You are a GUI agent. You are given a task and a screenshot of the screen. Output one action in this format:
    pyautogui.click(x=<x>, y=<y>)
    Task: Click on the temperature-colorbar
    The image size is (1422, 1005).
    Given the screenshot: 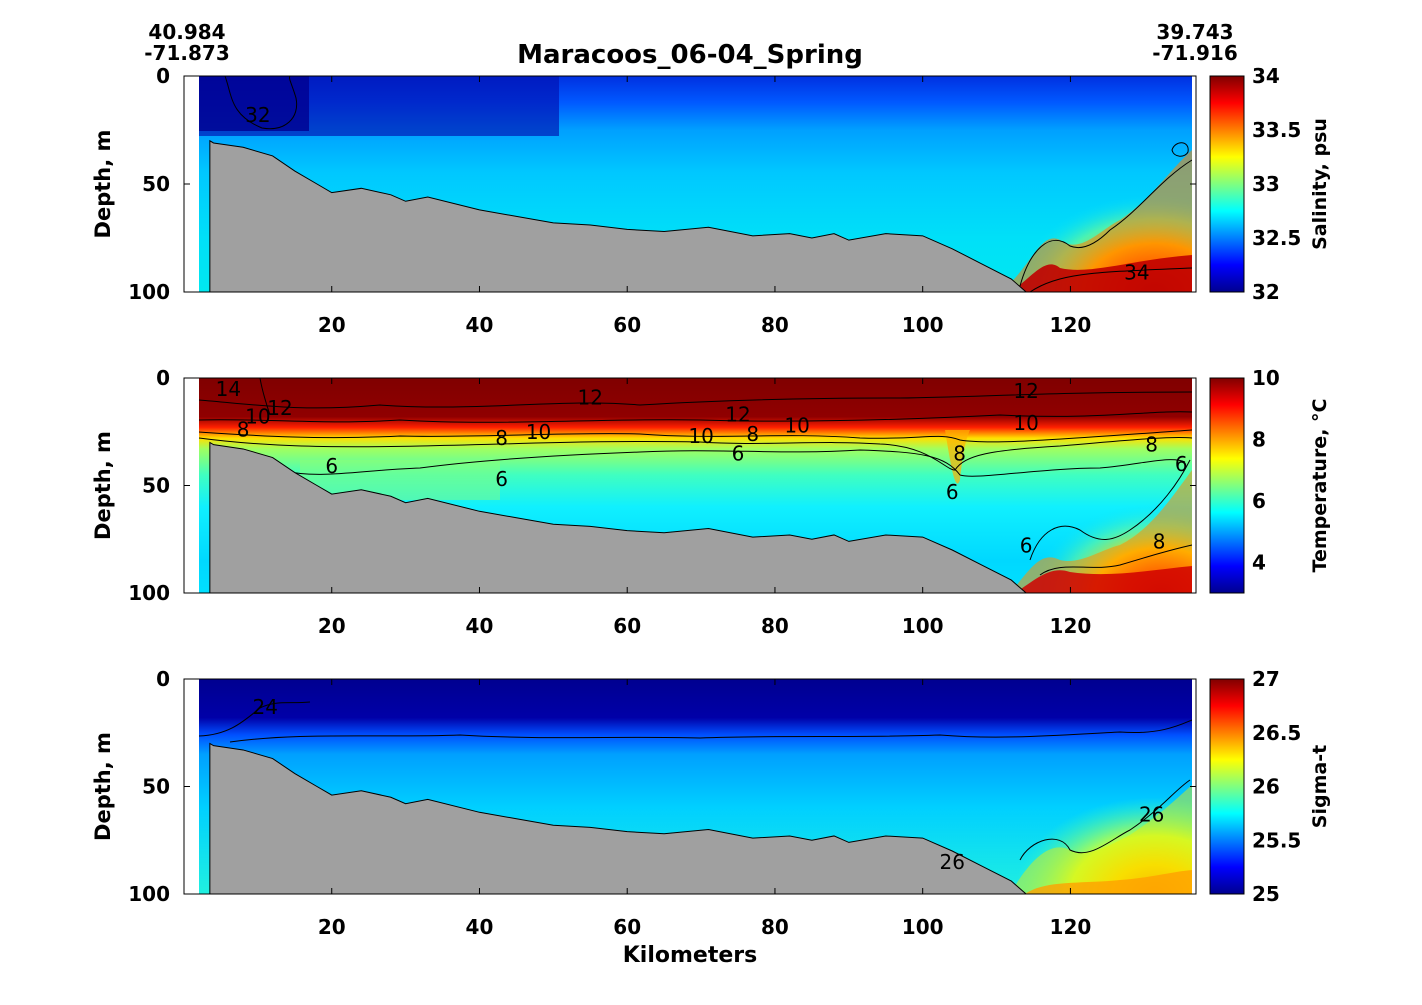 What is the action you would take?
    pyautogui.click(x=1227, y=485)
    